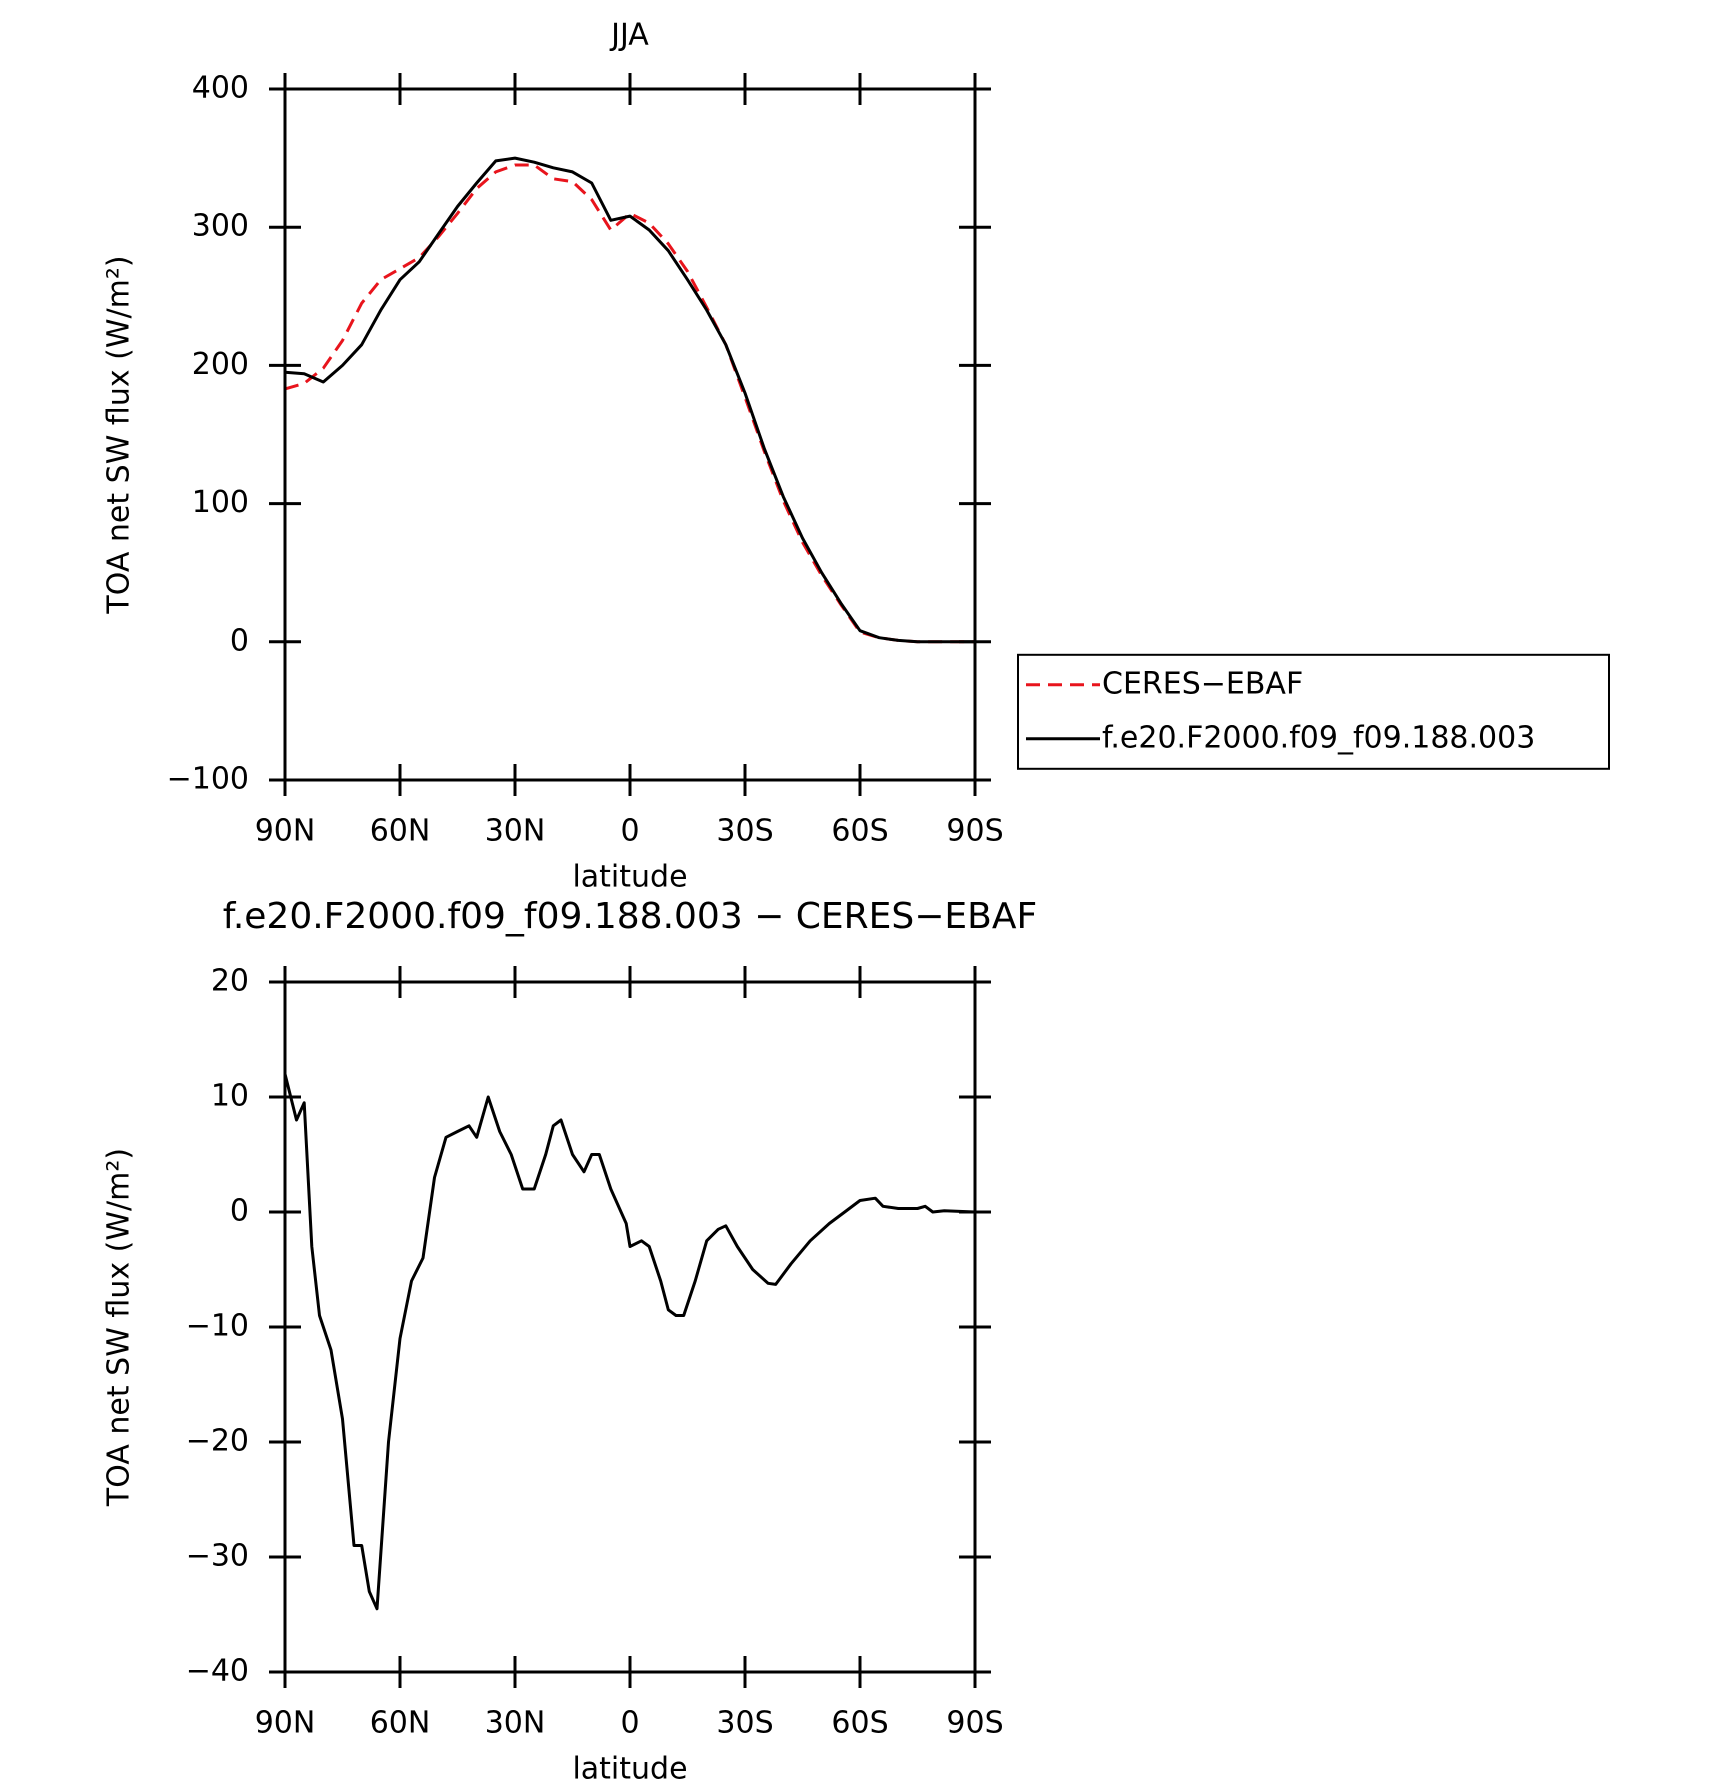  Describe the element at coordinates (630, 916) in the screenshot. I see `chart-title: f.e20.F2000.f09_f09.188.003 − CERES−EBAF` at that location.